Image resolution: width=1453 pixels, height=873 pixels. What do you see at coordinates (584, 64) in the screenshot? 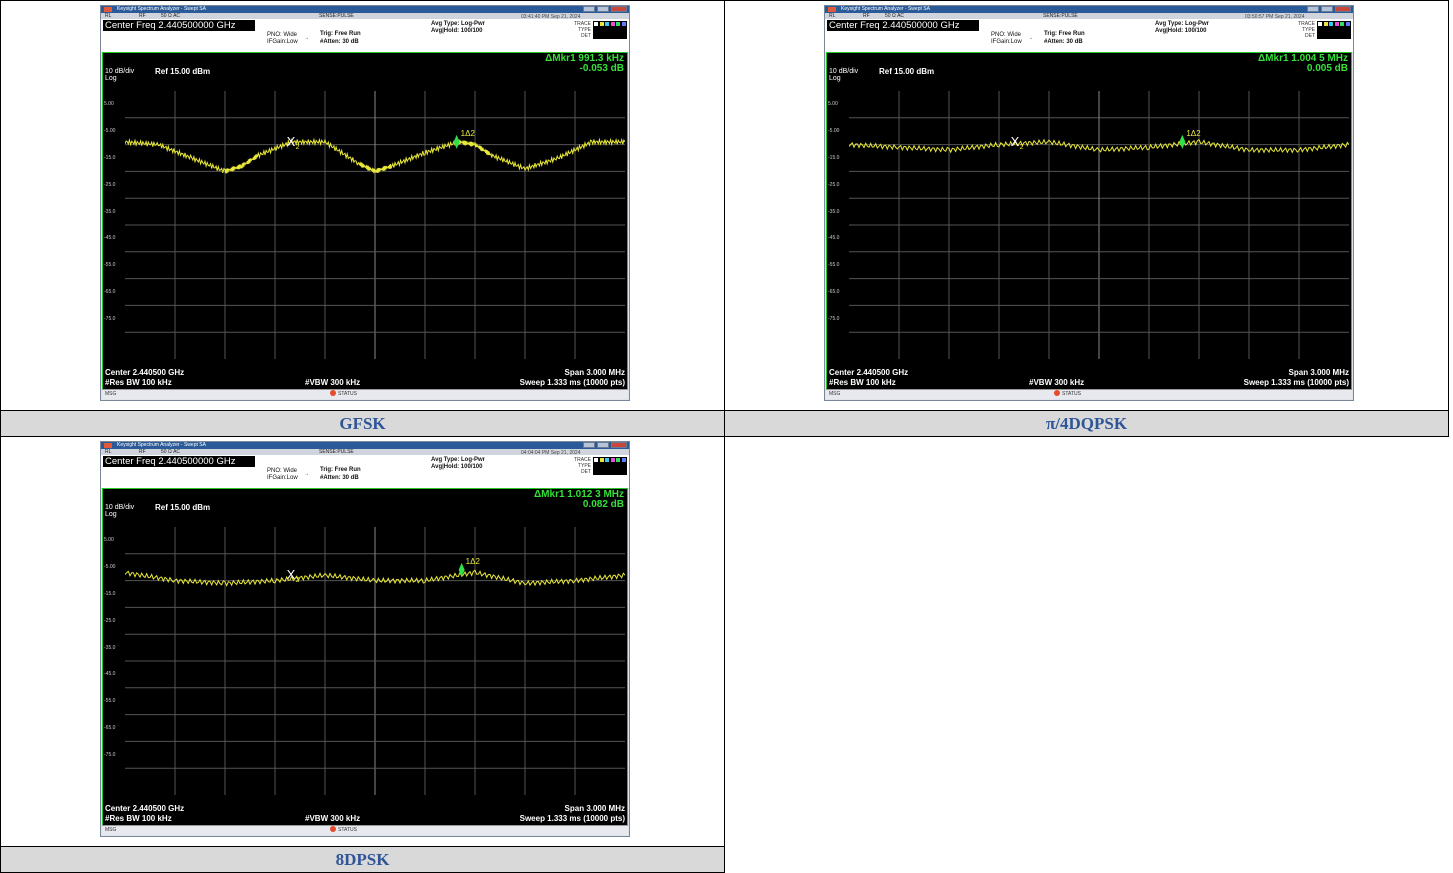
I see `delta-marker-readout: ΔMkr1 991.3 kHz -0.053 dB` at bounding box center [584, 64].